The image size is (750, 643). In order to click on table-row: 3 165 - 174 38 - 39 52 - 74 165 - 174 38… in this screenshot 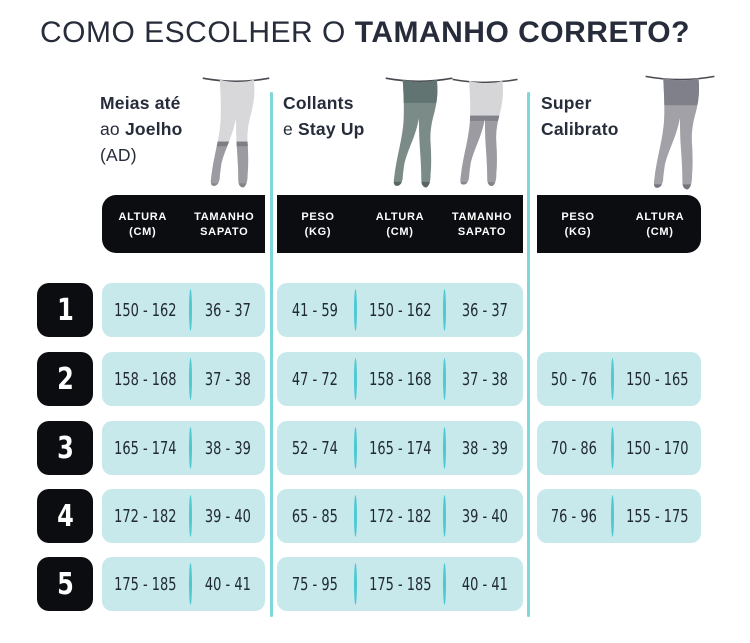, I will do `click(375, 448)`.